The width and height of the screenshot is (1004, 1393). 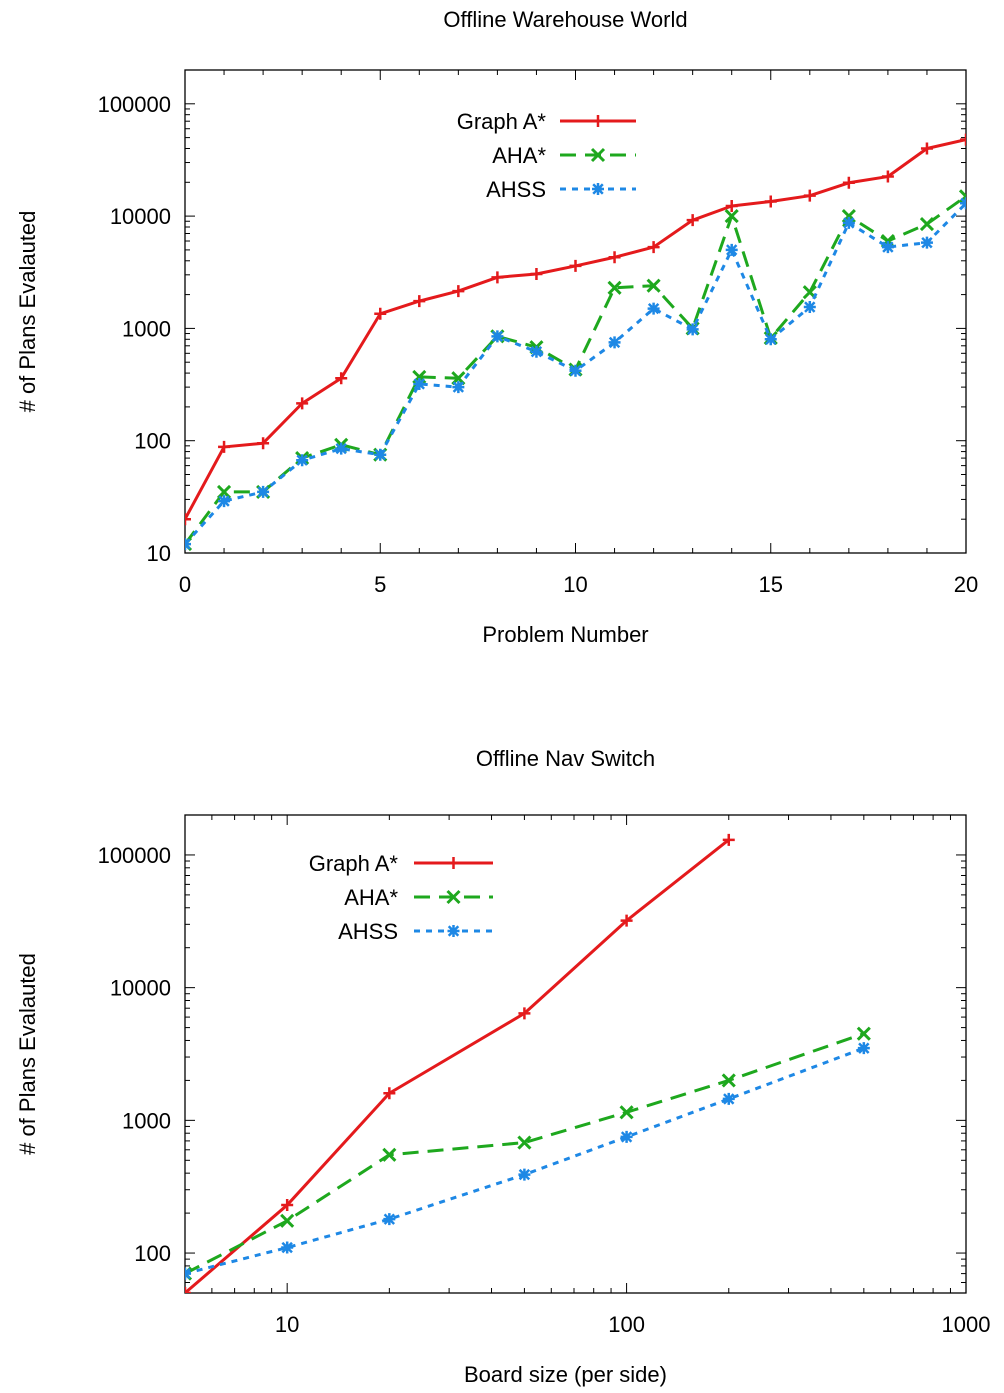 What do you see at coordinates (626, 1324) in the screenshot?
I see `x-tick-label: 100` at bounding box center [626, 1324].